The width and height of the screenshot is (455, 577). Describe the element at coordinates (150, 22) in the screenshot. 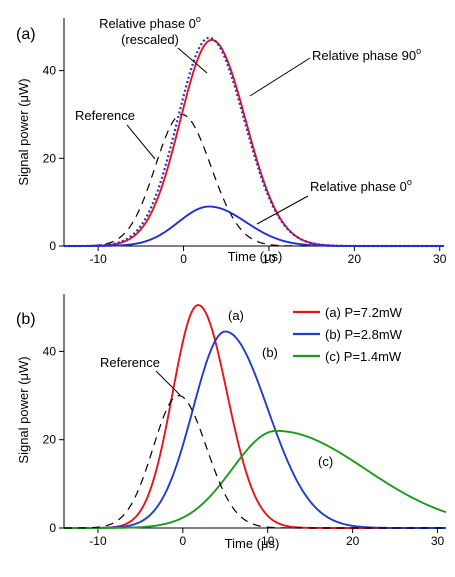

I see `annotation-rel0-rescaled-line1: Relative phase 0o` at that location.